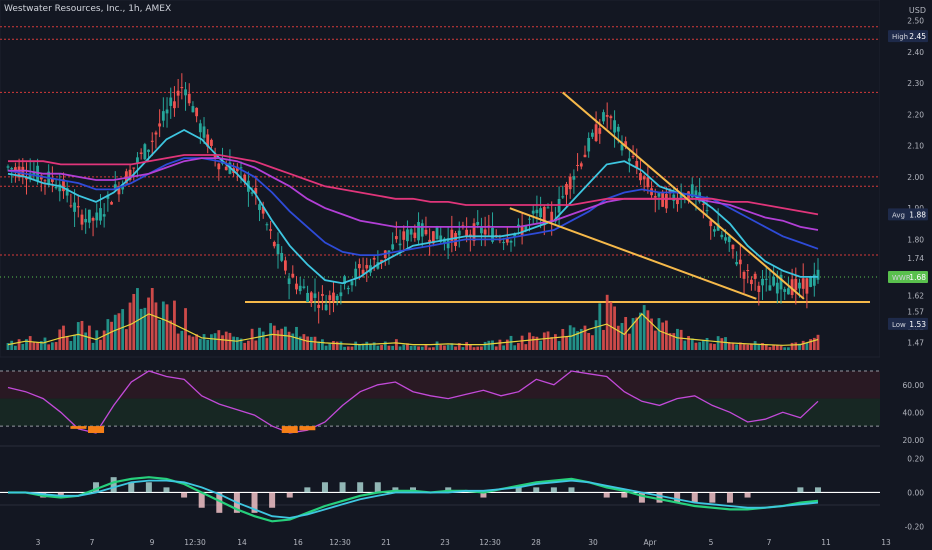 This screenshot has height=550, width=932. I want to click on time-tick-label: 30, so click(593, 542).